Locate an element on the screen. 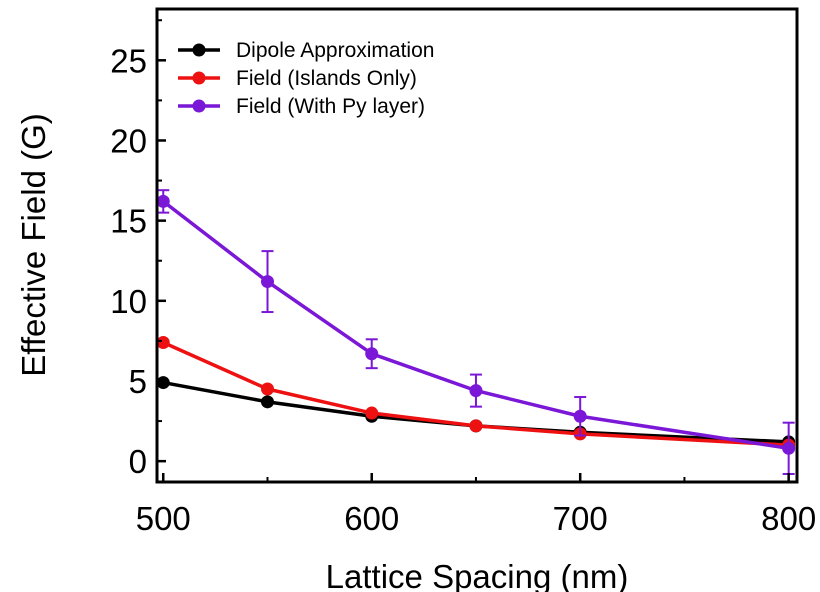  x-tick-label: 600 is located at coordinates (371, 518).